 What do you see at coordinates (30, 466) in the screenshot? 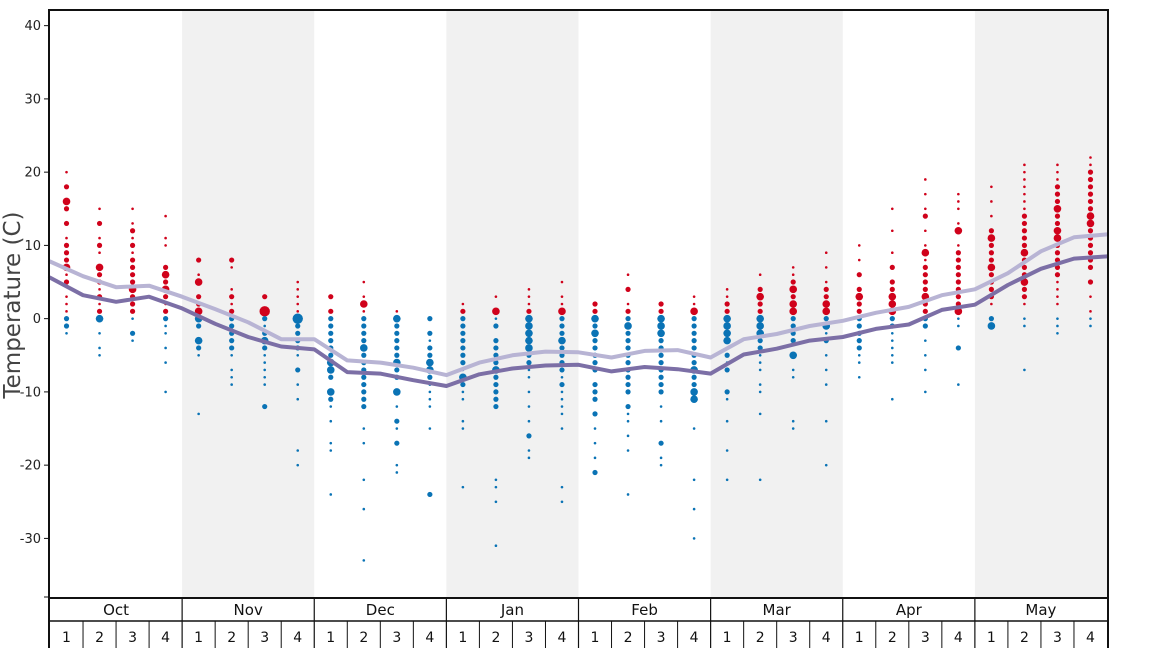
I see `y-tick-label: -20` at bounding box center [30, 466].